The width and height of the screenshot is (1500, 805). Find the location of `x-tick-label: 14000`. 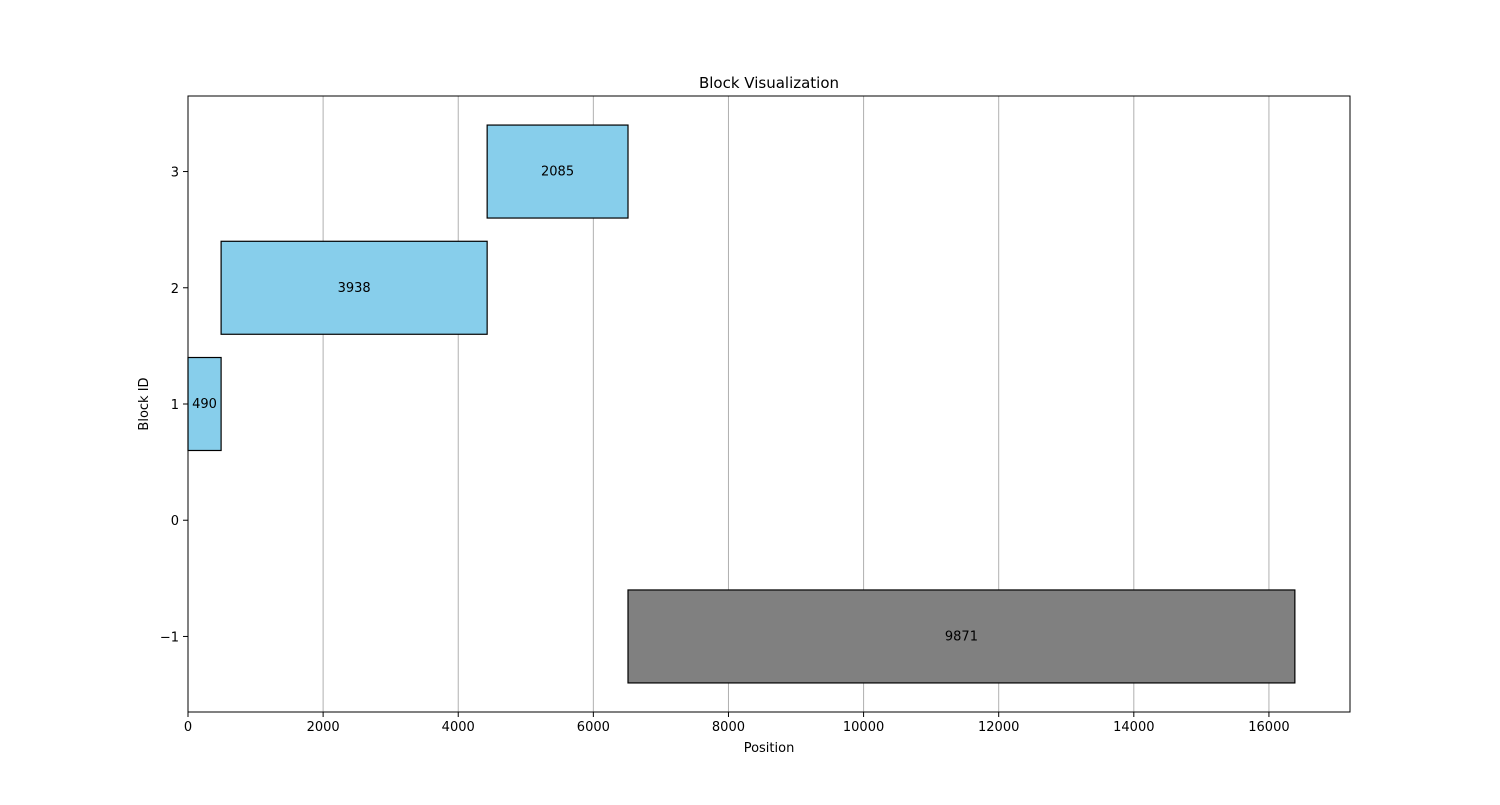

x-tick-label: 14000 is located at coordinates (1133, 727).